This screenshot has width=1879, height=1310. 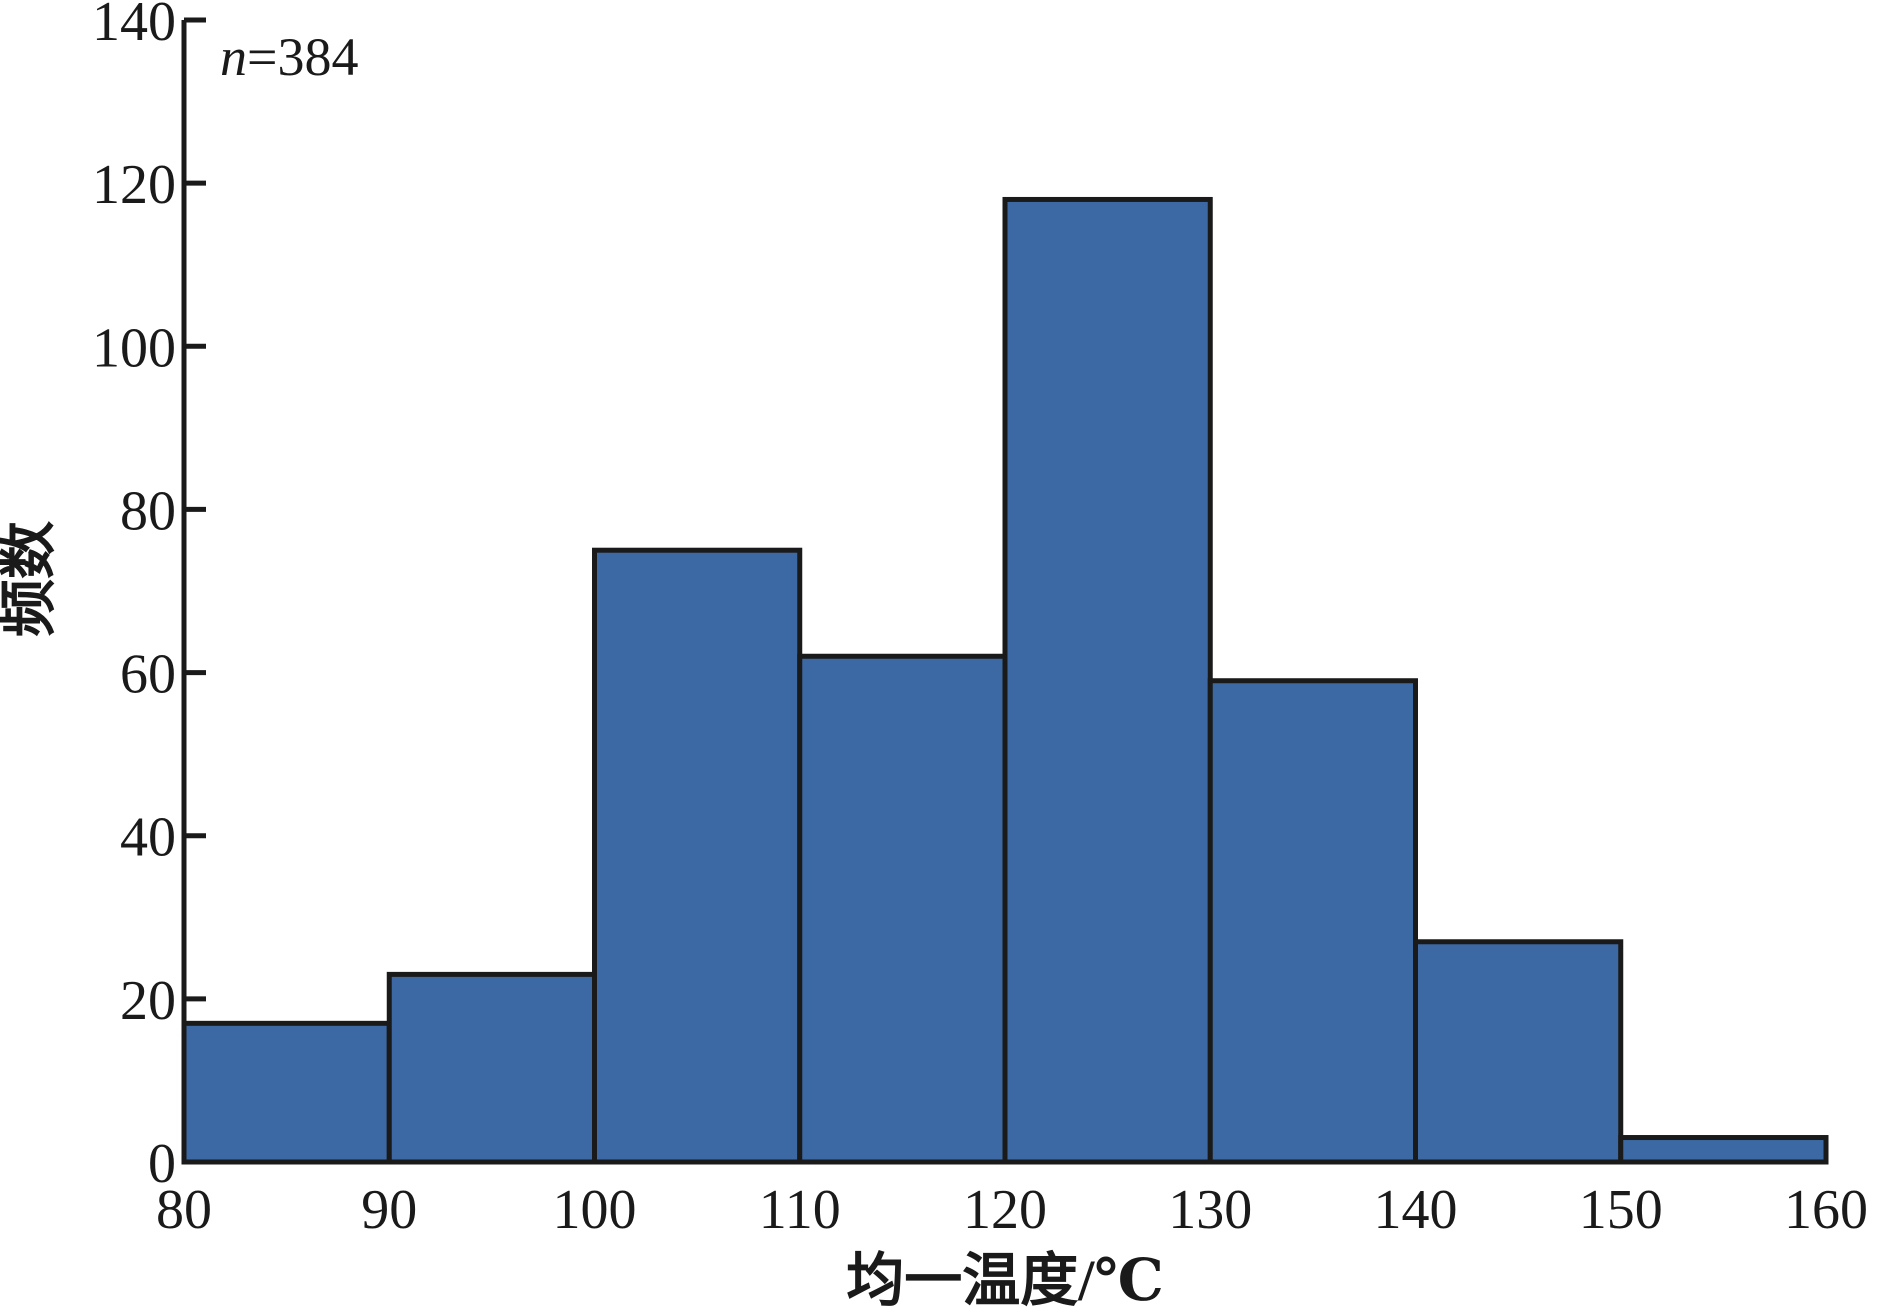 What do you see at coordinates (134, 185) in the screenshot?
I see `y-tick-label: 120` at bounding box center [134, 185].